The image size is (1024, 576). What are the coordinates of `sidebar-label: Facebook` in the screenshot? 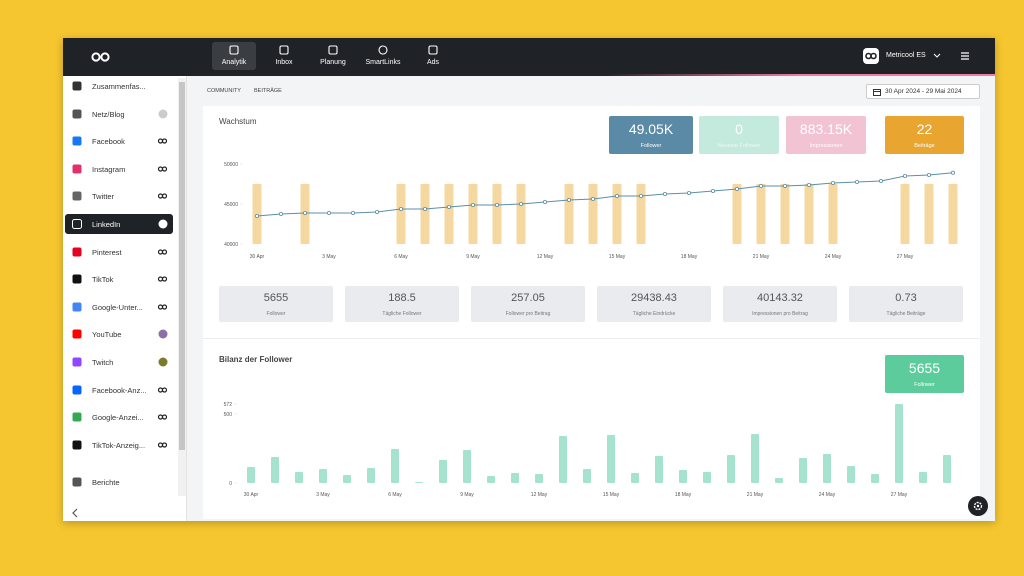 It's located at (108, 142).